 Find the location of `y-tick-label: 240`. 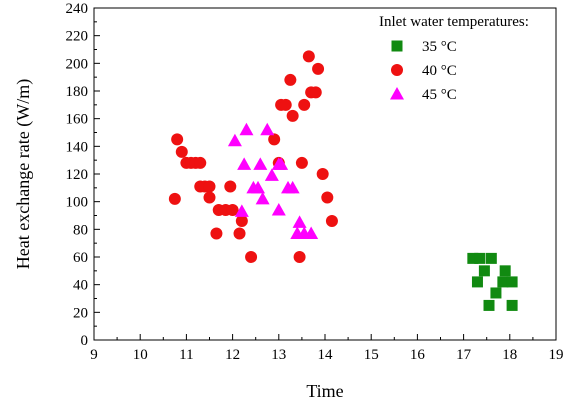

y-tick-label: 240 is located at coordinates (77, 9).